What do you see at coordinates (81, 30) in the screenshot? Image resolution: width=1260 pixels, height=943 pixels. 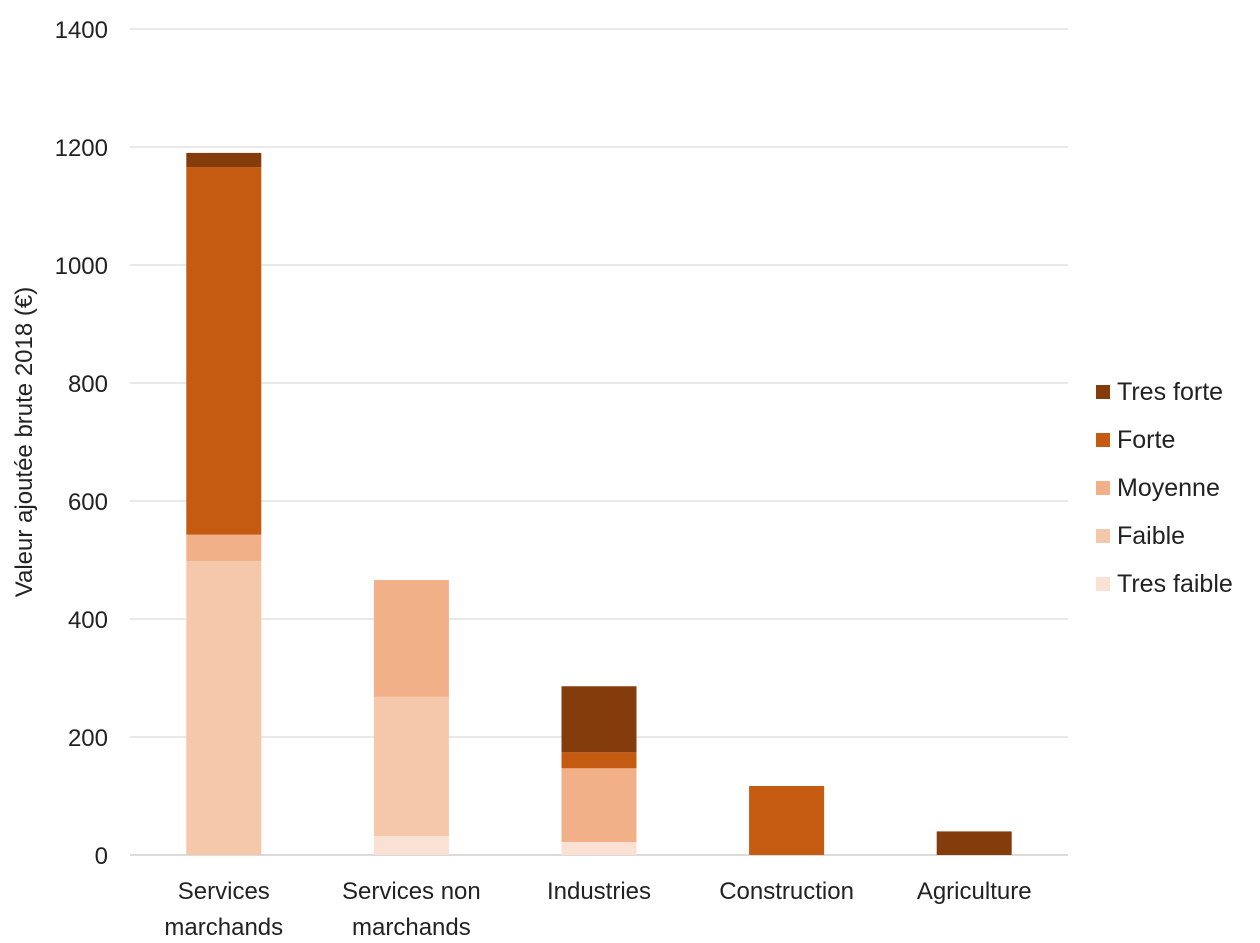 I see `y-tick-label: 1400` at bounding box center [81, 30].